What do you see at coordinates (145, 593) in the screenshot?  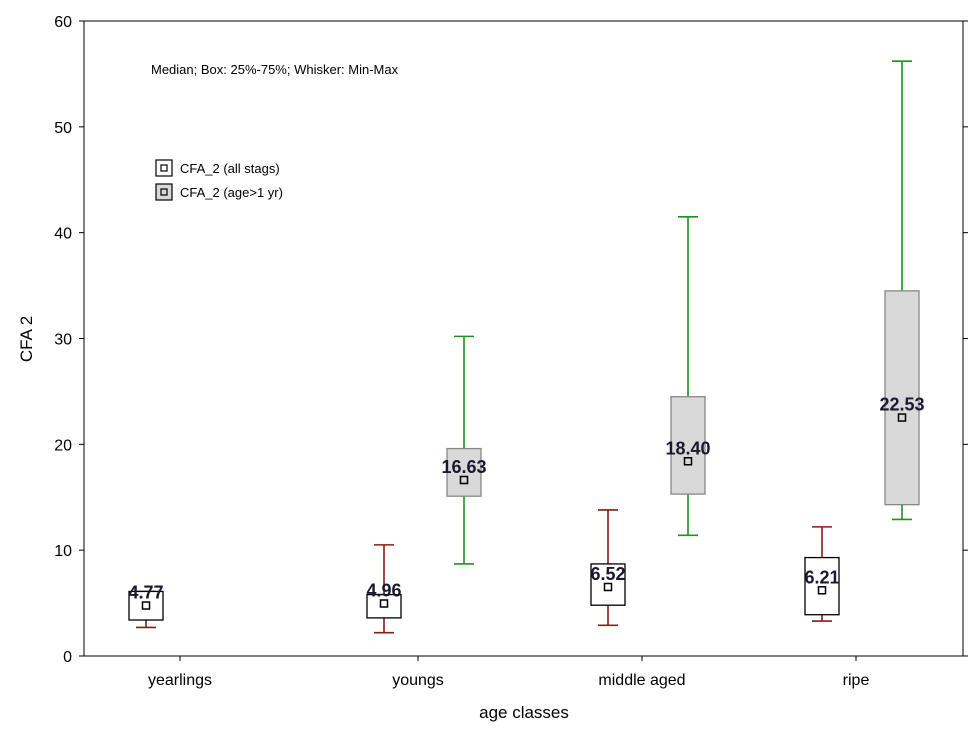 I see `median-value-label: 4.77` at bounding box center [145, 593].